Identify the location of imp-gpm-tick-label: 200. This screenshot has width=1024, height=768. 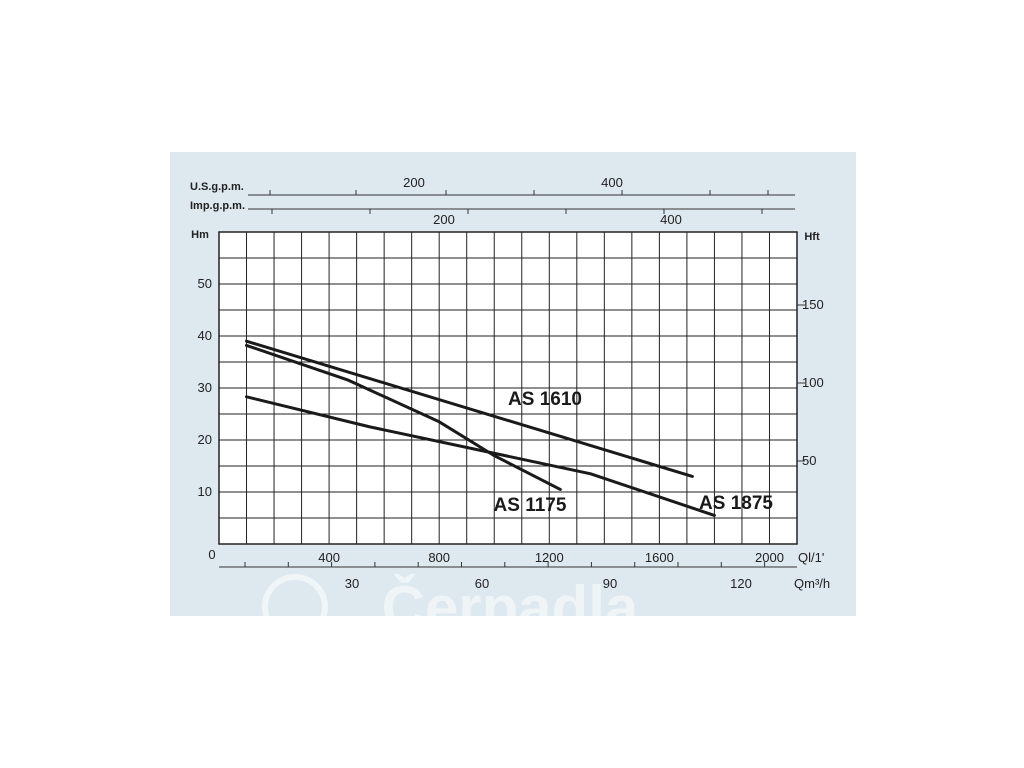
(444, 219).